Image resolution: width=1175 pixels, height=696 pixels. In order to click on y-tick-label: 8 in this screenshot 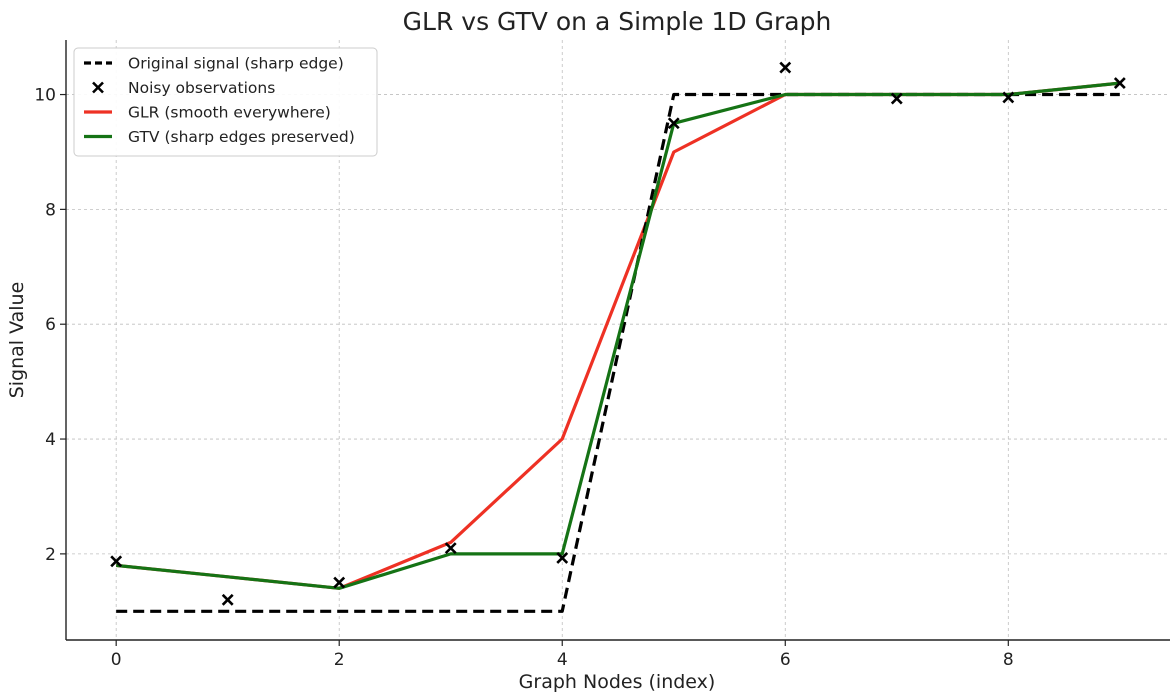, I will do `click(50, 210)`.